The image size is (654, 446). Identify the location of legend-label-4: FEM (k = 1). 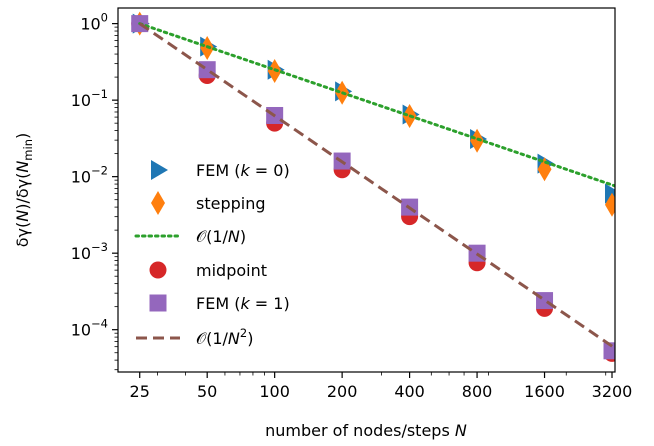
(243, 303).